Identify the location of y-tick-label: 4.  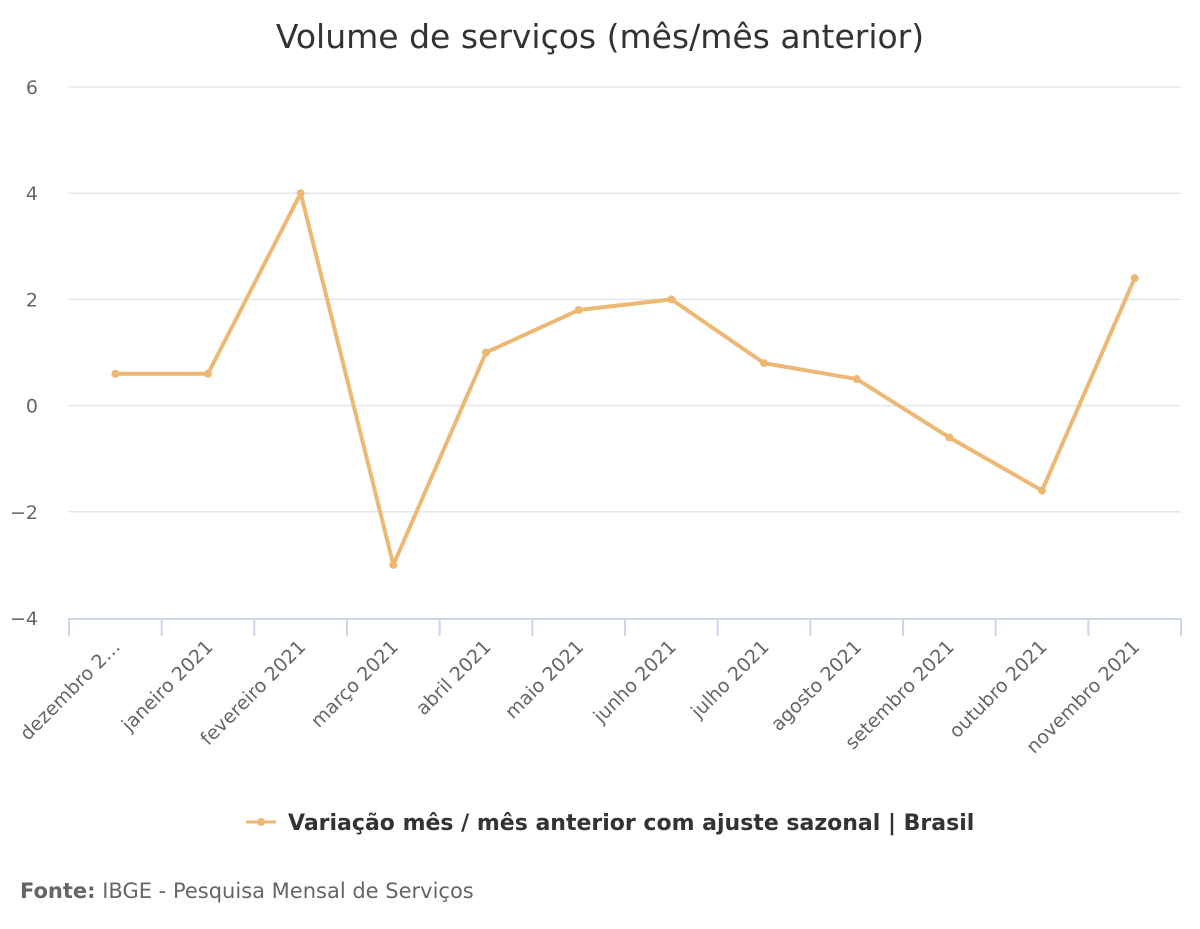
(32, 194).